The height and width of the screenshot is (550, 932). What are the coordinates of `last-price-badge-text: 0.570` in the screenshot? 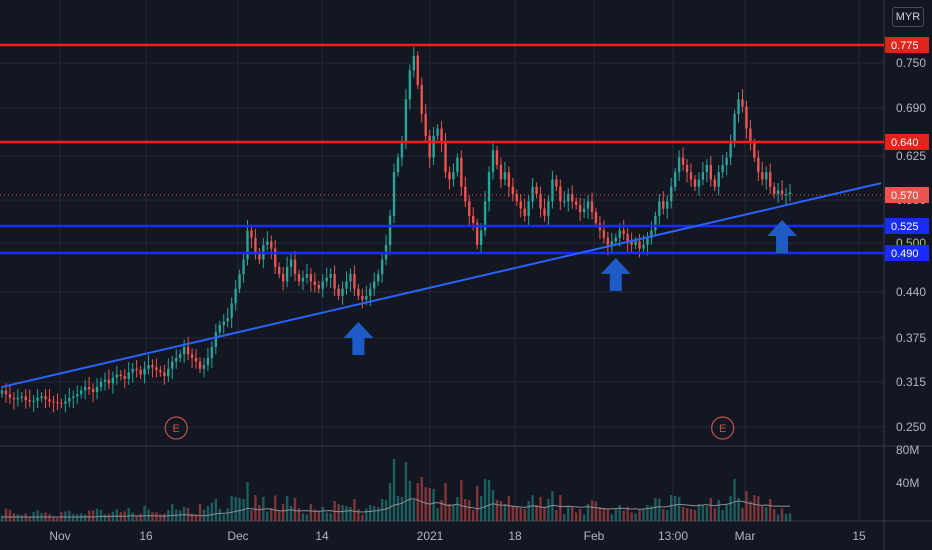 It's located at (905, 196).